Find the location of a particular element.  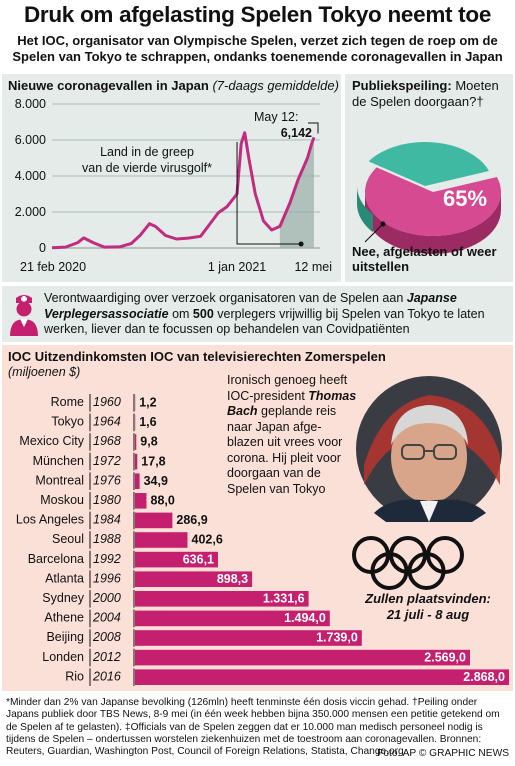

ioc-city-label: Mexico City is located at coordinates (51, 441).